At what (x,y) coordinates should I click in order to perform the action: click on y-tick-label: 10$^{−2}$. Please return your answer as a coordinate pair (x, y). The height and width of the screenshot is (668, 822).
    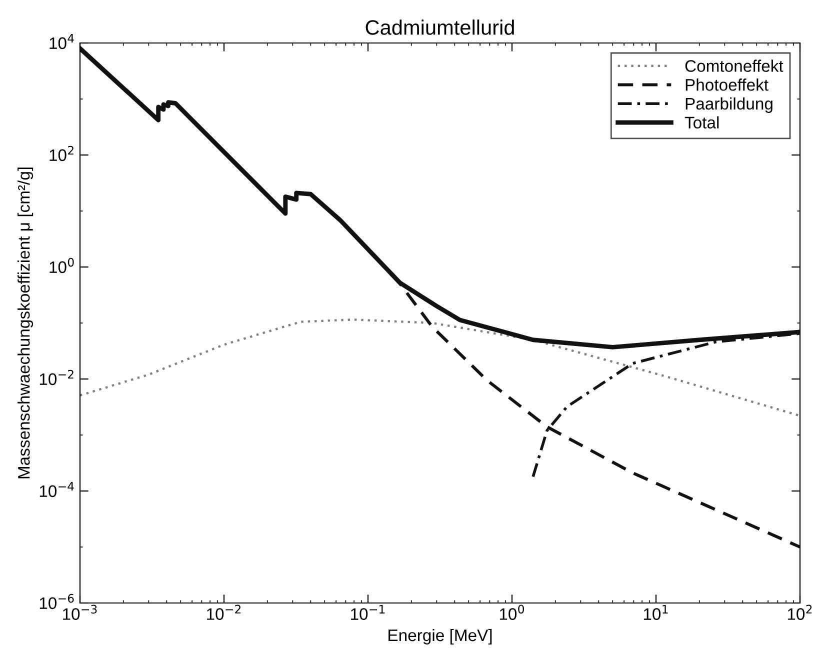
    Looking at the image, I should click on (57, 378).